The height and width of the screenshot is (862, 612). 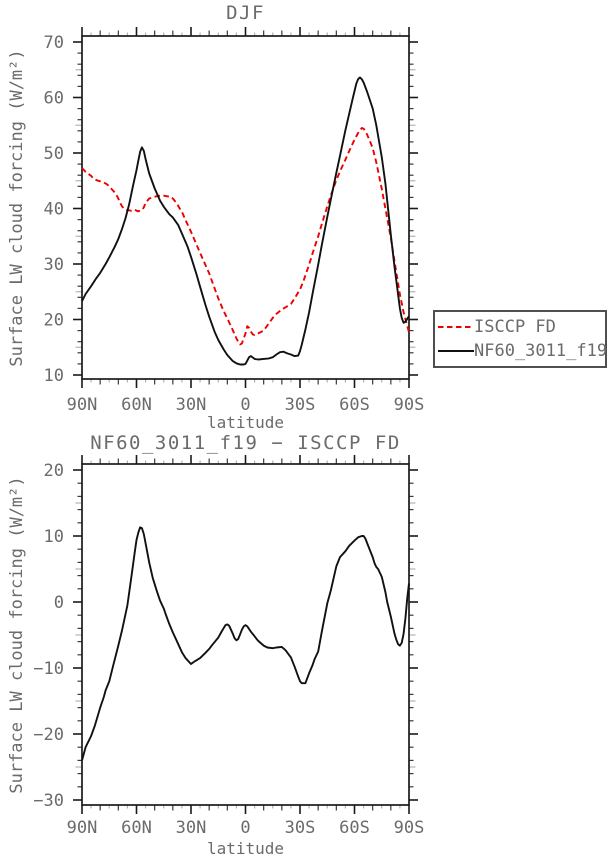 What do you see at coordinates (300, 405) in the screenshot?
I see `top-x-tick-label: 30S` at bounding box center [300, 405].